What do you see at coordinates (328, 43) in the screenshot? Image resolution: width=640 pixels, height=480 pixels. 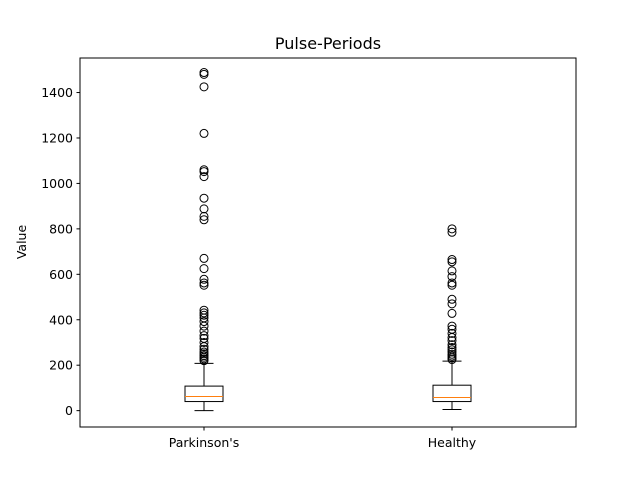 I see `chart-title: Pulse-Periods` at bounding box center [328, 43].